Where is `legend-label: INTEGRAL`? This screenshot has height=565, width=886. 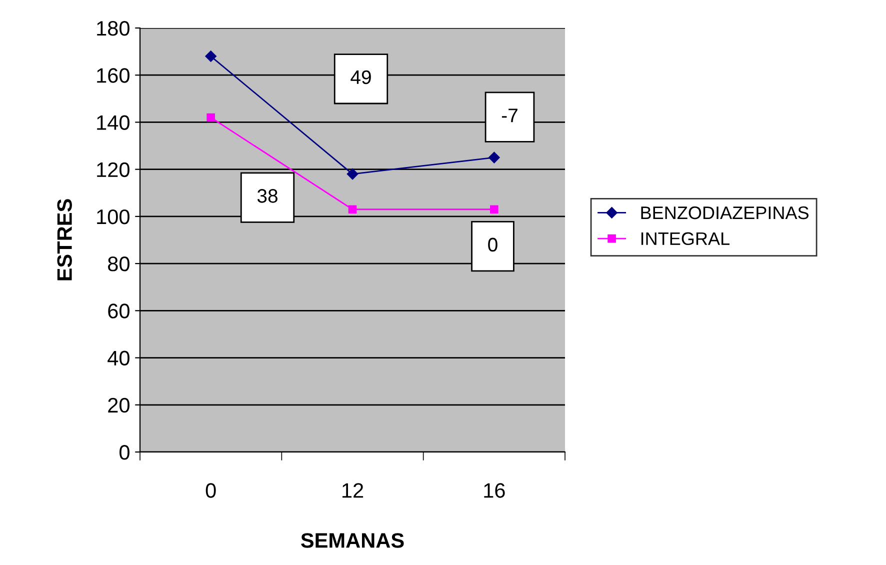 legend-label: INTEGRAL is located at coordinates (685, 239).